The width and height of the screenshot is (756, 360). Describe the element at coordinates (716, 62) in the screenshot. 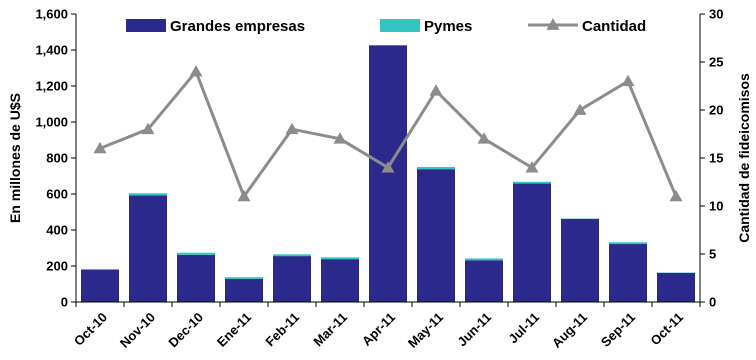

I see `y2-tick-label: 25` at that location.